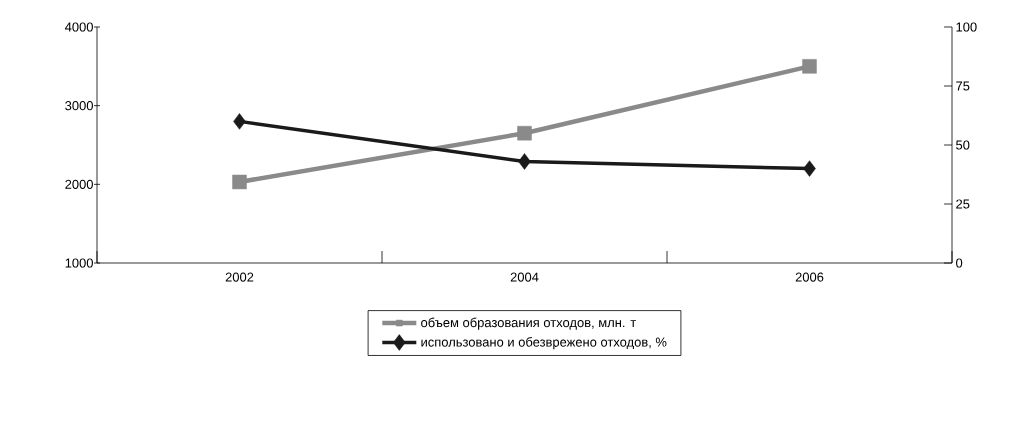 This screenshot has width=1023, height=441. I want to click on y-tick-label: 1000, so click(79, 263).